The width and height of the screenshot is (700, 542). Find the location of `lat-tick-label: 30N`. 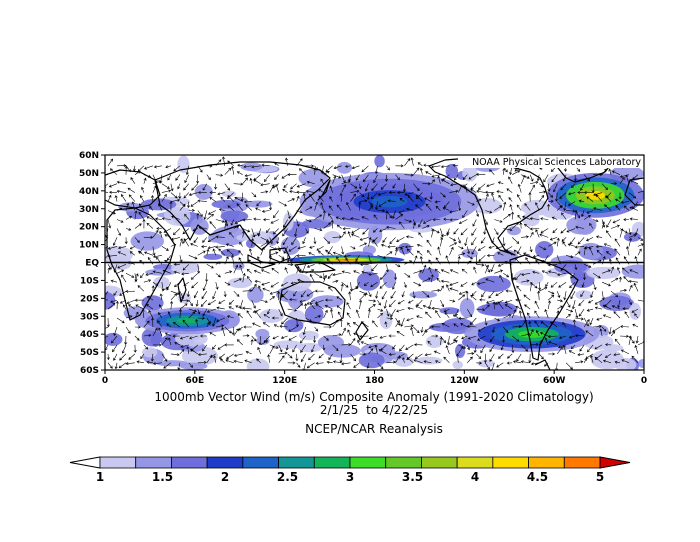

lat-tick-label: 30N is located at coordinates (89, 210).